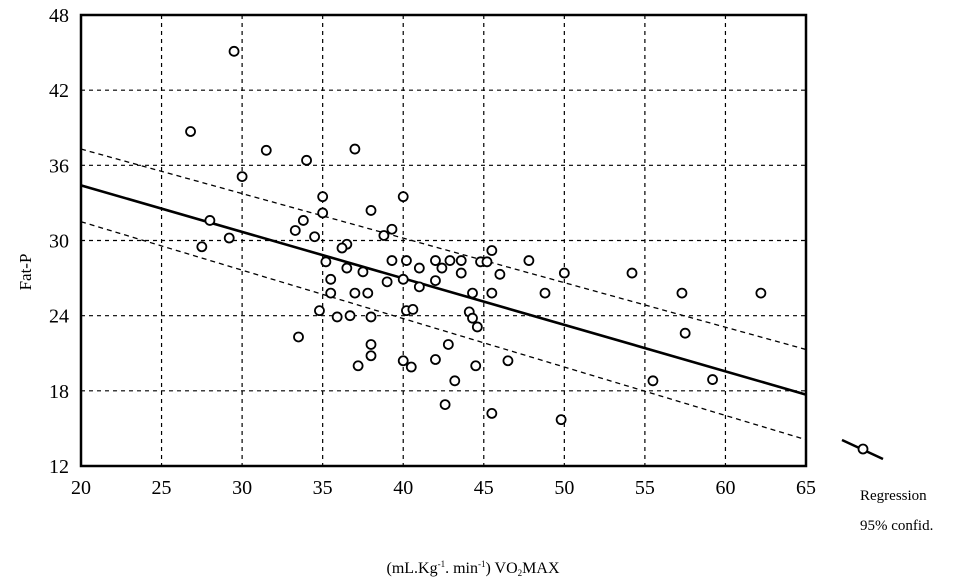 This screenshot has height=582, width=958. I want to click on y-axis-label: Fat-P, so click(25, 272).